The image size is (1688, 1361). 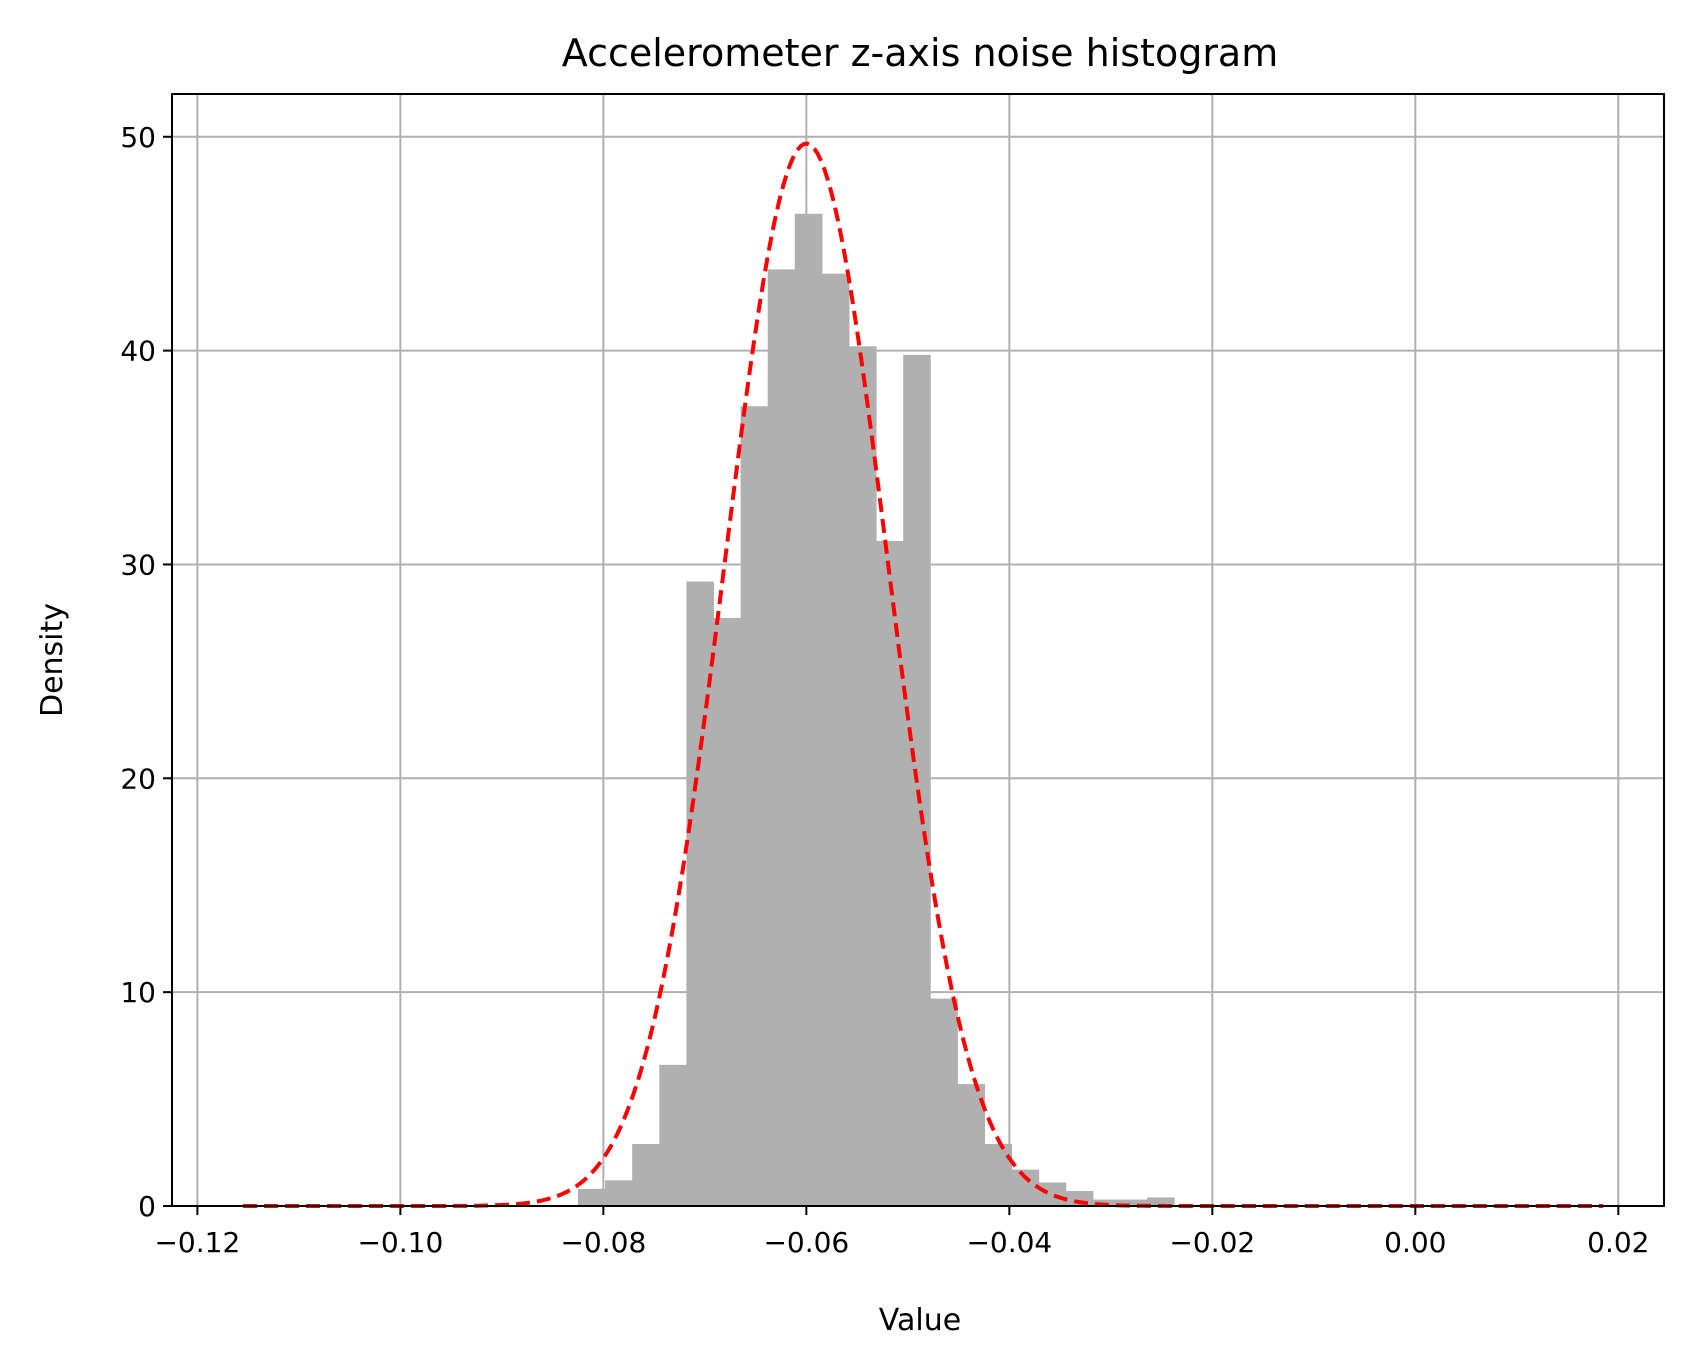 What do you see at coordinates (197, 1242) in the screenshot?
I see `x-tick-label: −0.12` at bounding box center [197, 1242].